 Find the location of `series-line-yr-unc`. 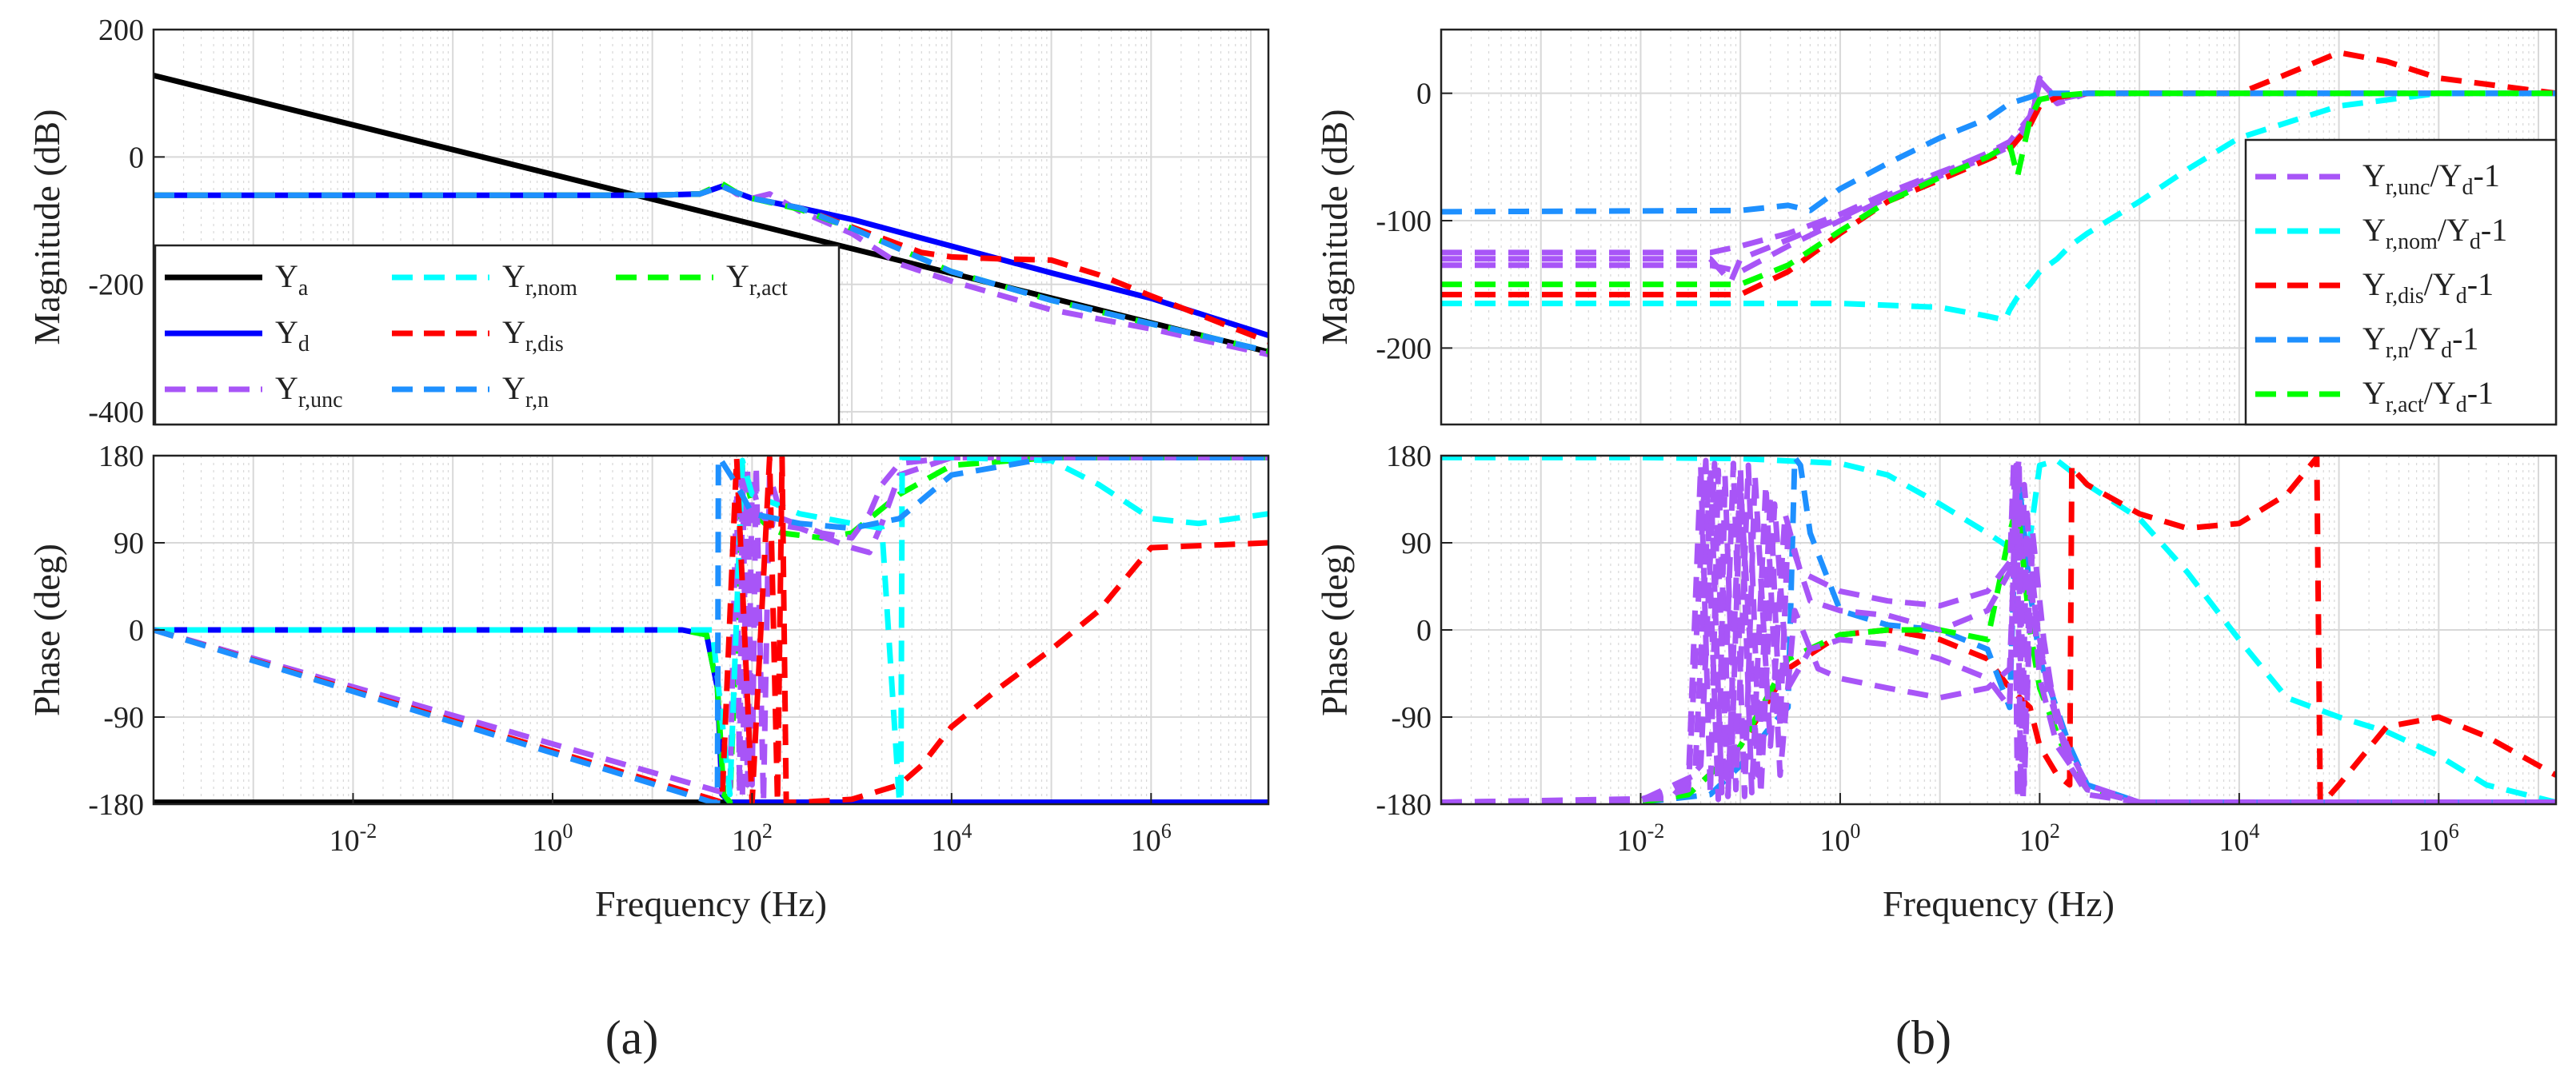

series-line-yr-unc is located at coordinates (711, 627).